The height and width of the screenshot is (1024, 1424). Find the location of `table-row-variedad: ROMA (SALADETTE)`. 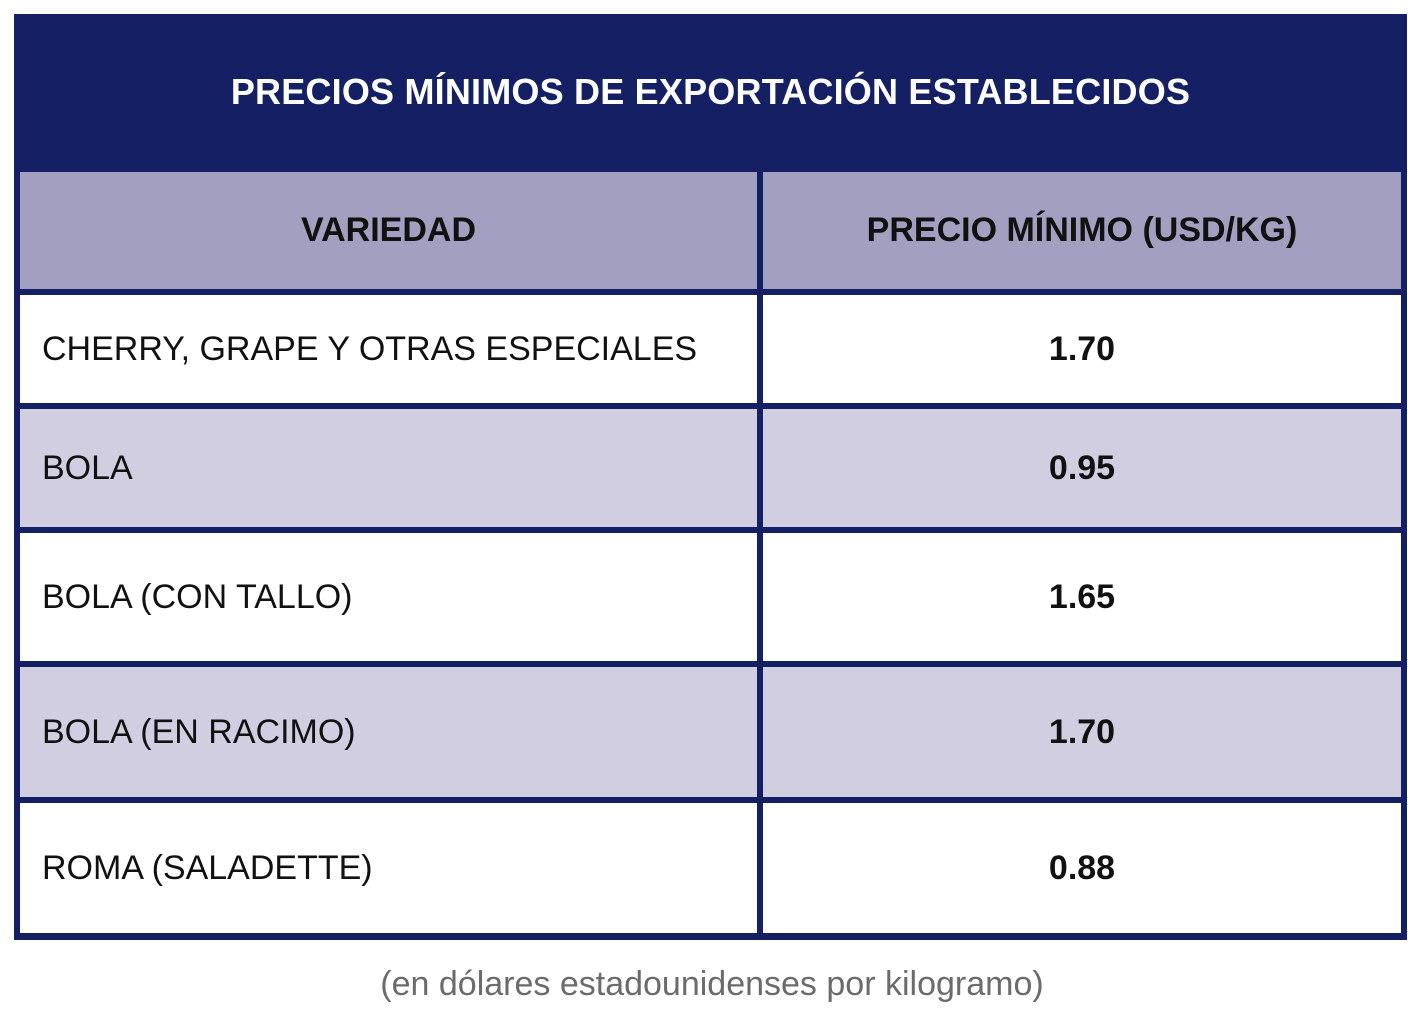

table-row-variedad: ROMA (SALADETTE) is located at coordinates (388, 868).